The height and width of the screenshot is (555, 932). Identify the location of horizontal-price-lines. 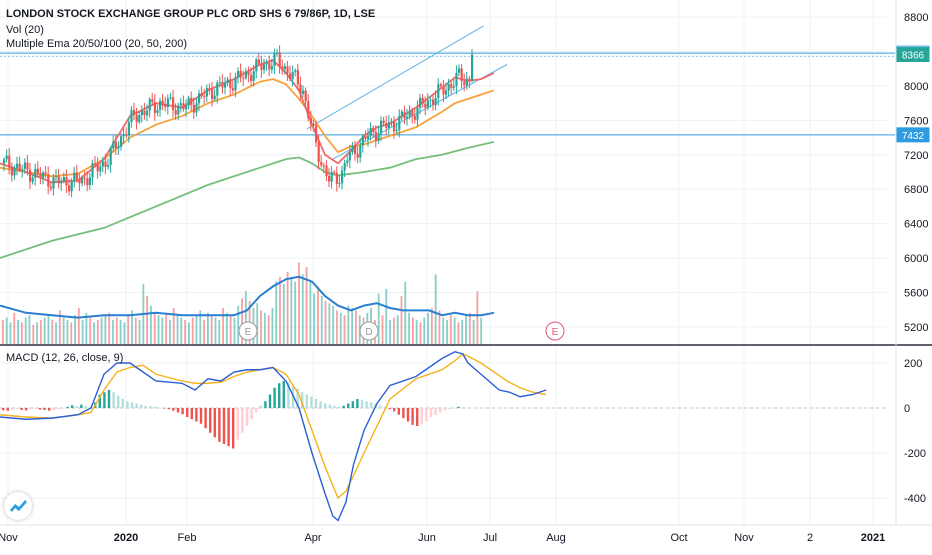
(447, 94).